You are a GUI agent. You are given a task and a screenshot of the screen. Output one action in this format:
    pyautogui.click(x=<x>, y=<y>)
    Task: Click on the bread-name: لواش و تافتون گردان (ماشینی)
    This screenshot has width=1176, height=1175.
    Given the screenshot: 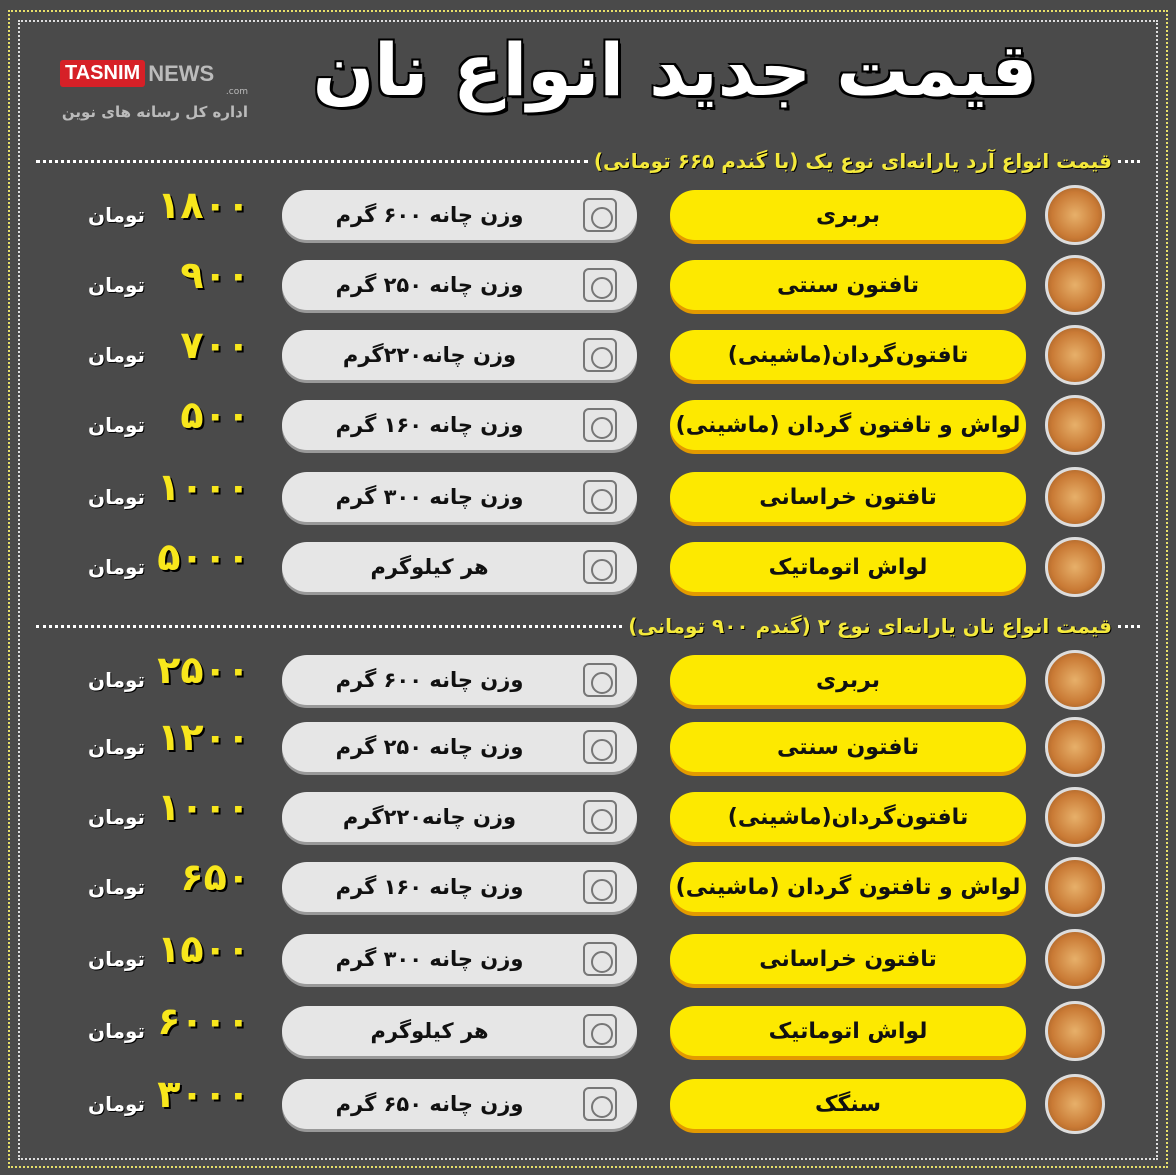 What is the action you would take?
    pyautogui.click(x=848, y=887)
    